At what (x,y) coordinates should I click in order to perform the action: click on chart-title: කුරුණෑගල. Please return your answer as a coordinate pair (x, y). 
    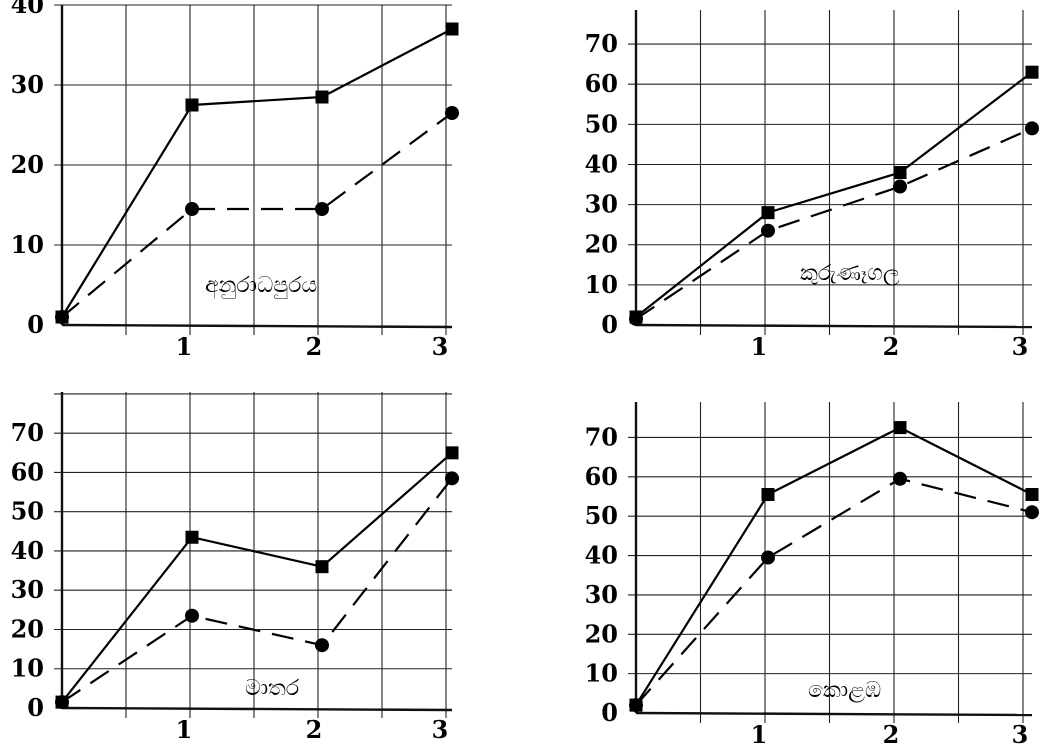
    Looking at the image, I should click on (850, 273).